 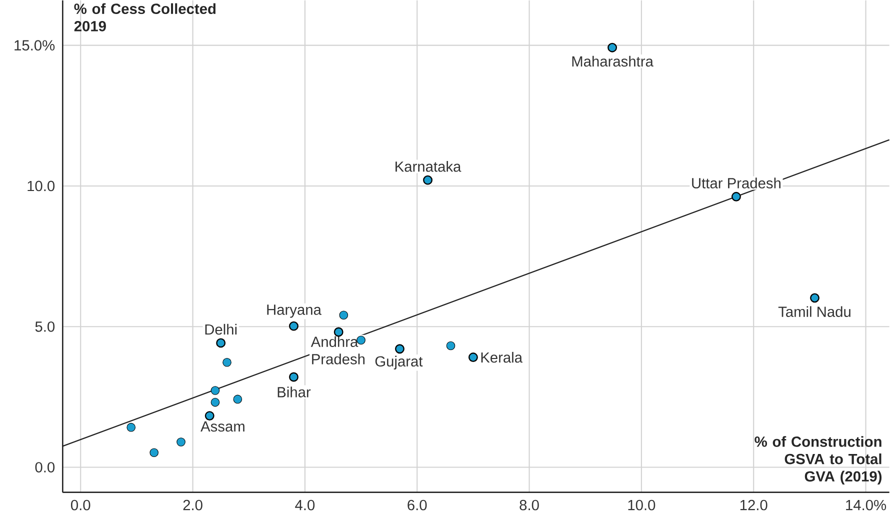 What do you see at coordinates (80, 505) in the screenshot?
I see `x-tick-label: 0.0` at bounding box center [80, 505].